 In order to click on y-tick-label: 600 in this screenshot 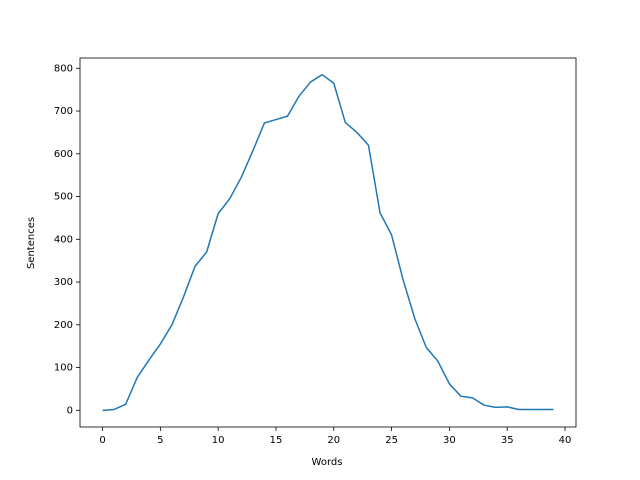, I will do `click(63, 154)`.